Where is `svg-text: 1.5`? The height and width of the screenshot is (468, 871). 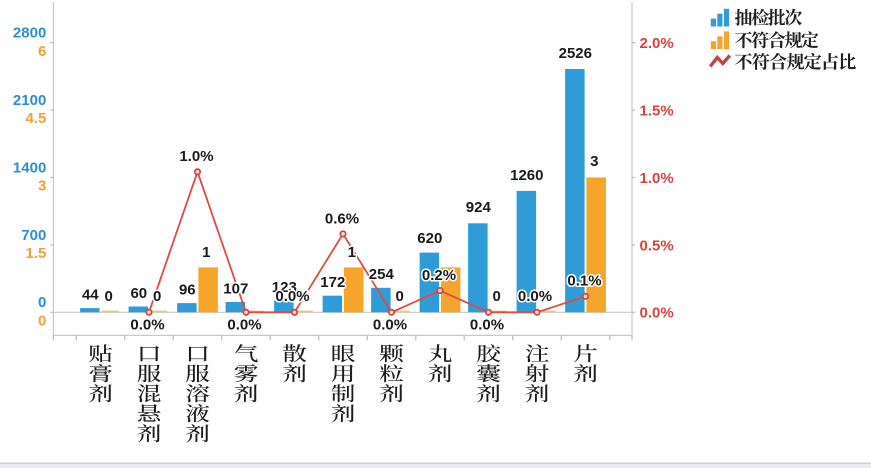 svg-text: 1.5 is located at coordinates (35, 253).